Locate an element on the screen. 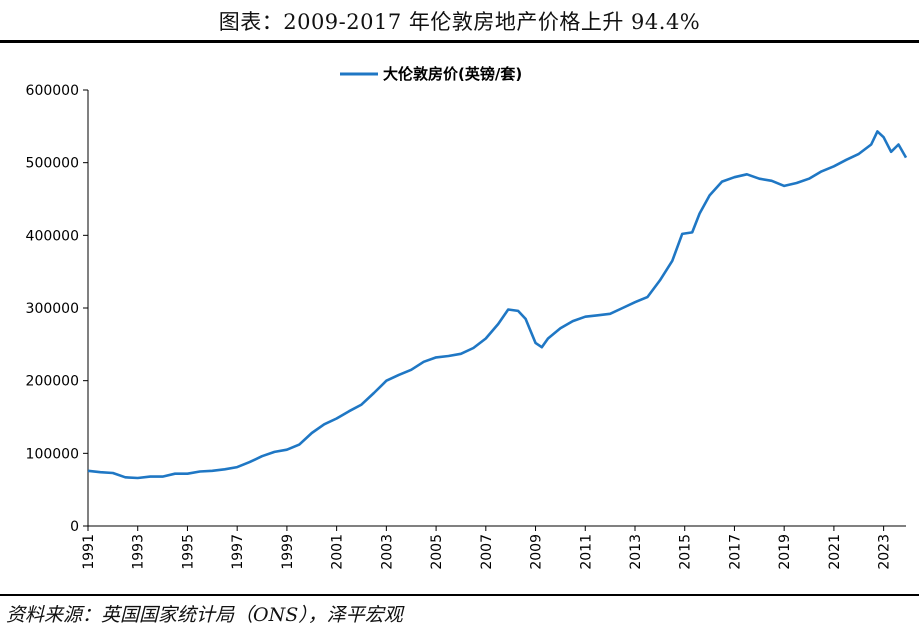  x-tick-label: 2001 is located at coordinates (338, 552).